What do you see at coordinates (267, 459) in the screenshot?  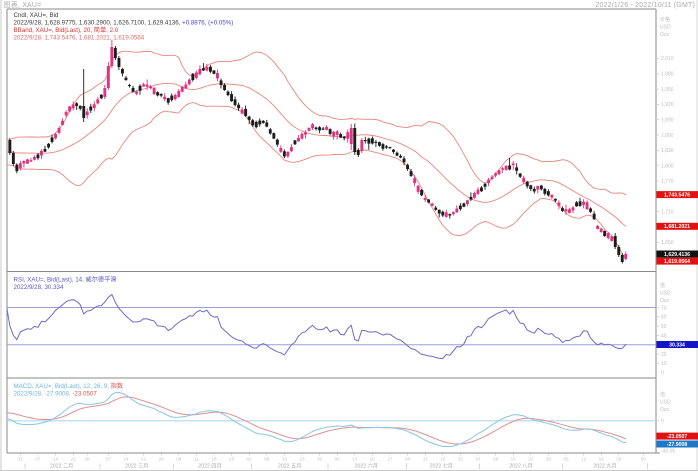 I see `svg-text: 09` at bounding box center [267, 459].